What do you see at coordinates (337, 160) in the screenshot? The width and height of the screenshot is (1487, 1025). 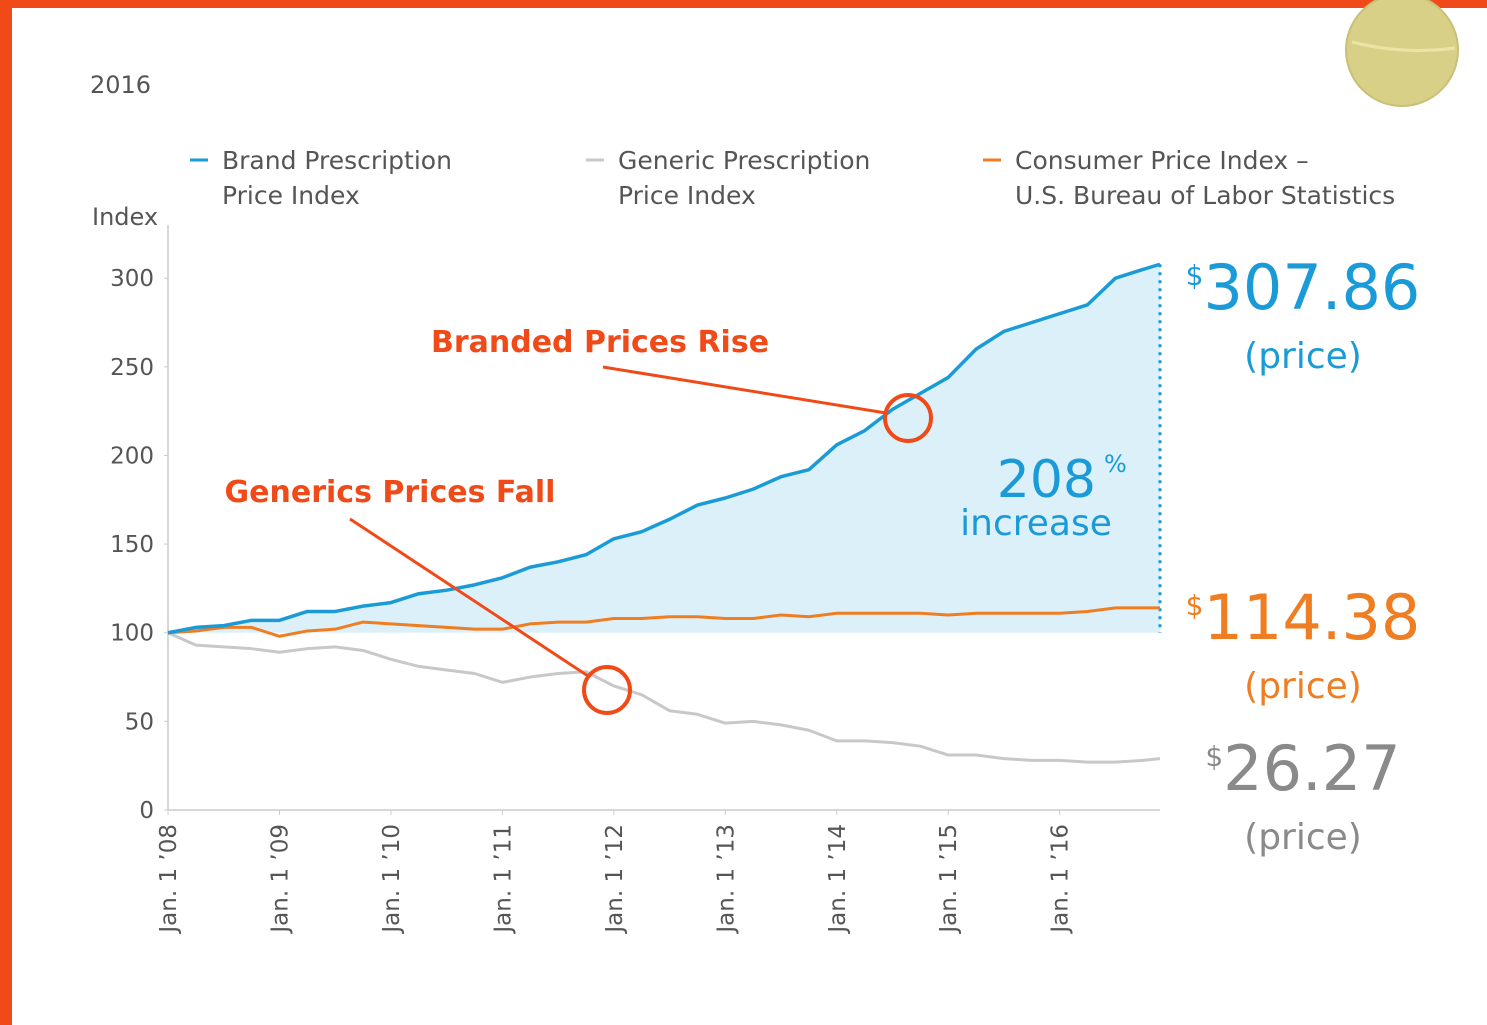 I see `legend-line: Brand Prescription` at bounding box center [337, 160].